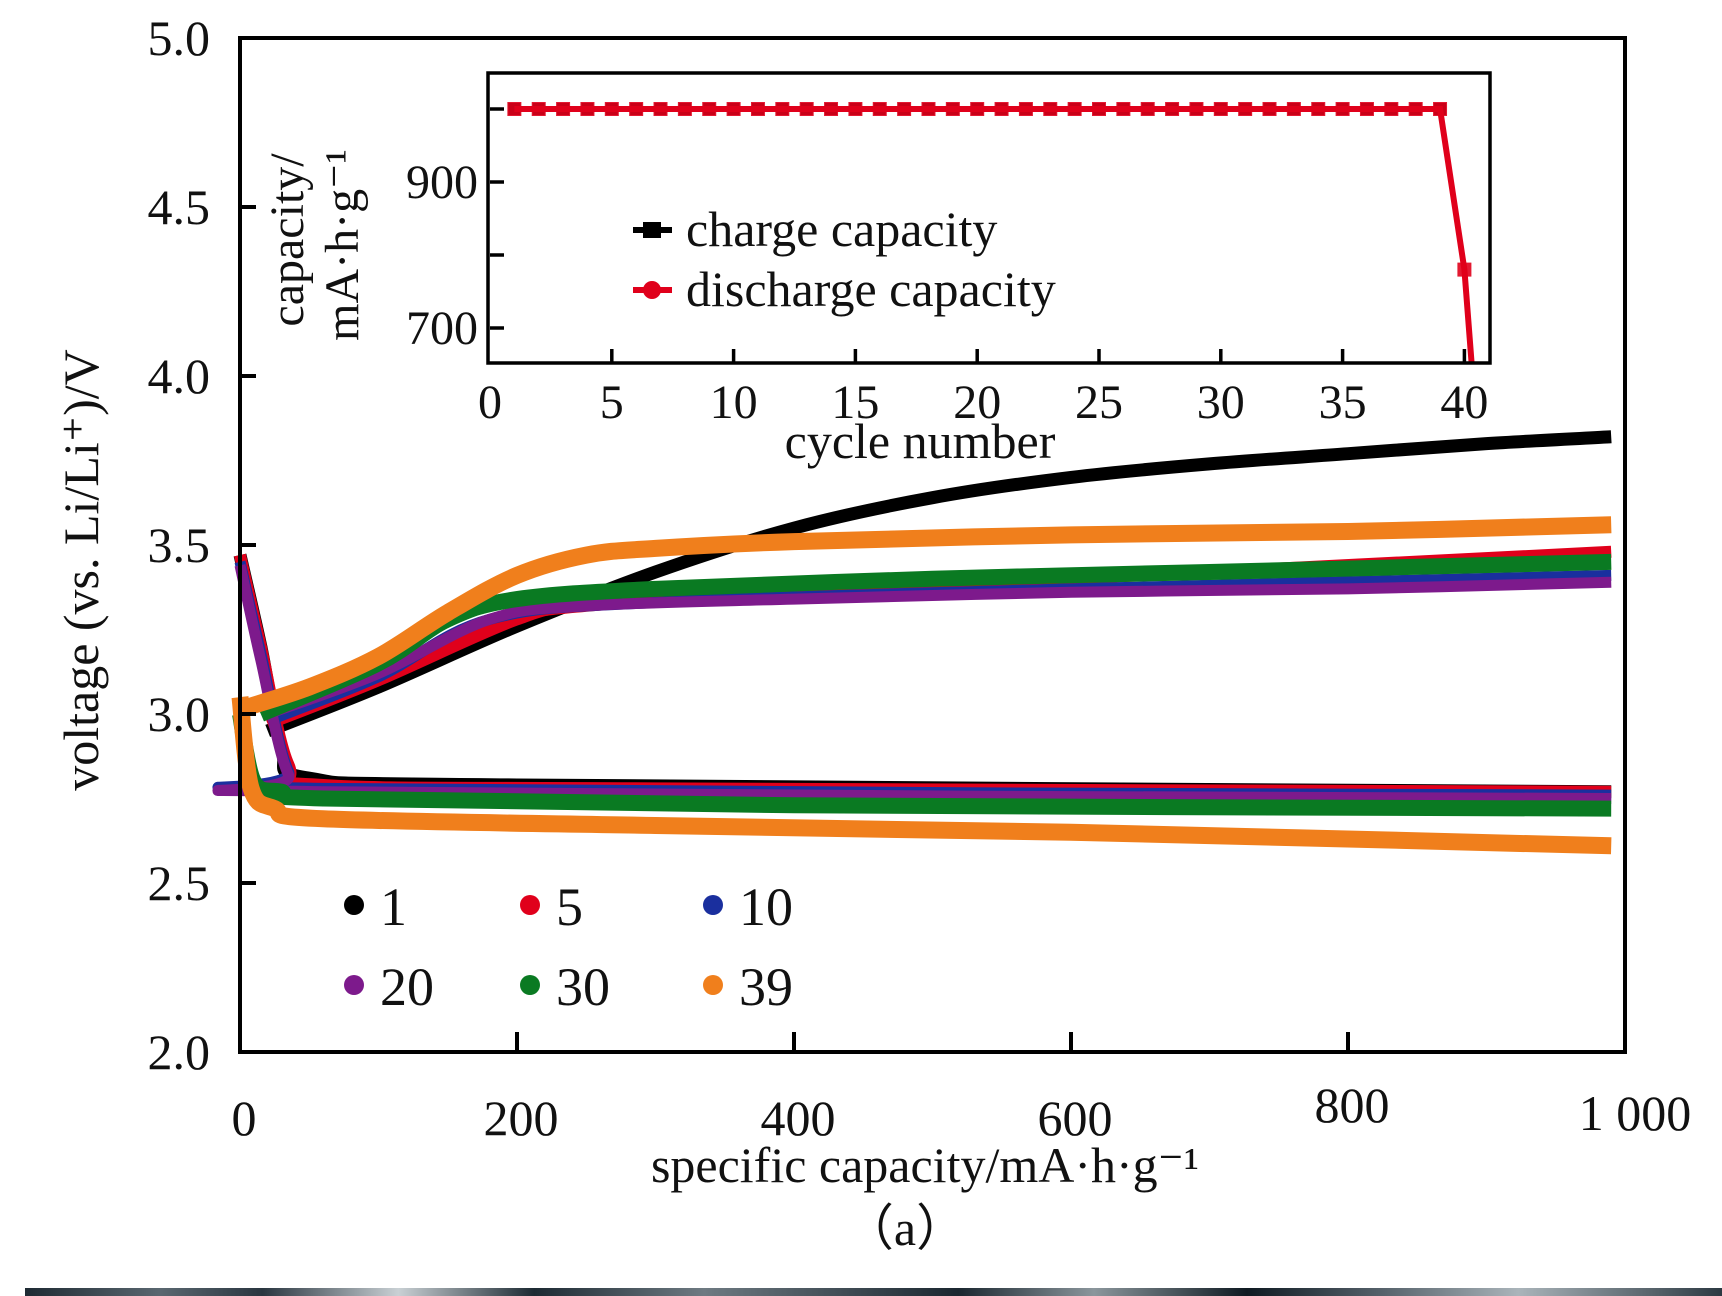 This screenshot has height=1296, width=1722. I want to click on legend-label-cycle-30: 30, so click(583, 987).